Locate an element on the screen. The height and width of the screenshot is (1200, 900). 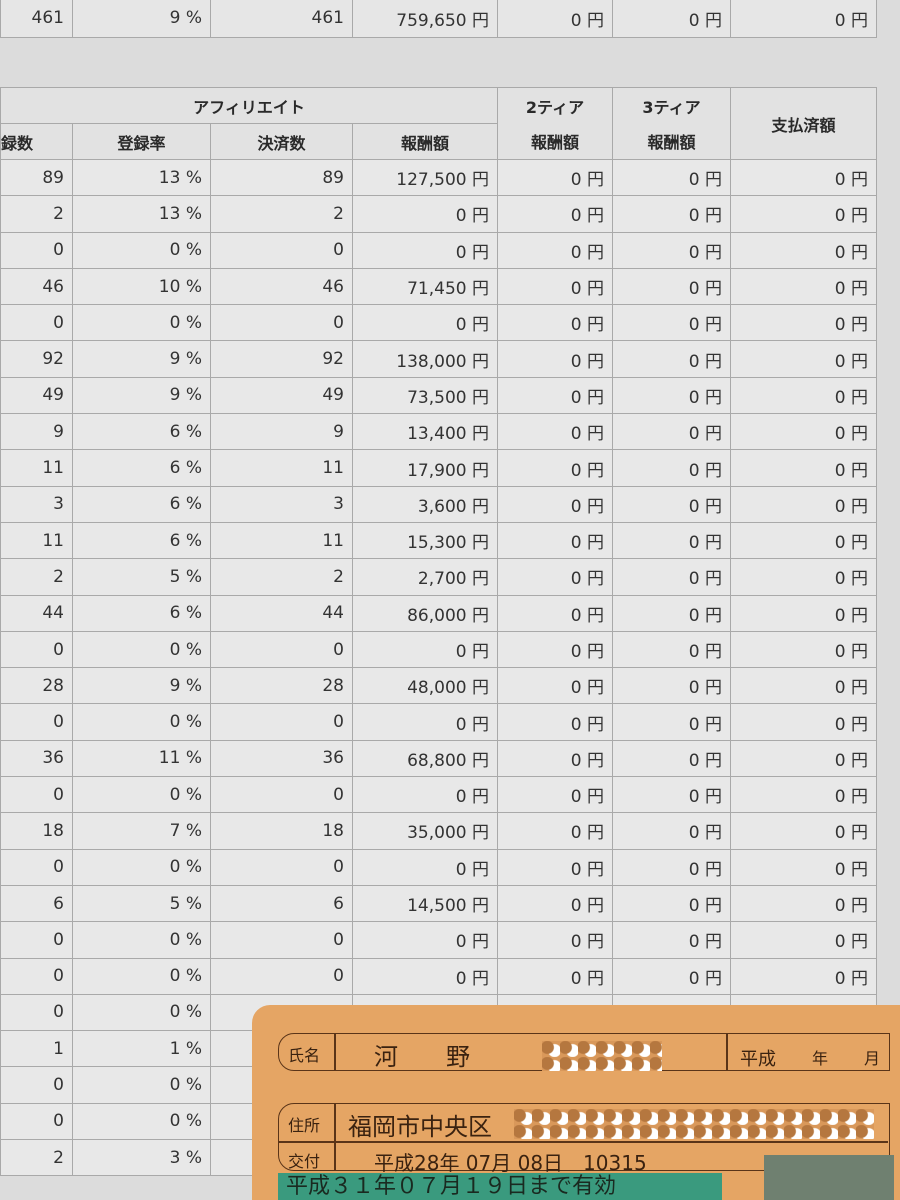
summary-cell: 9 % is located at coordinates (141, 19).